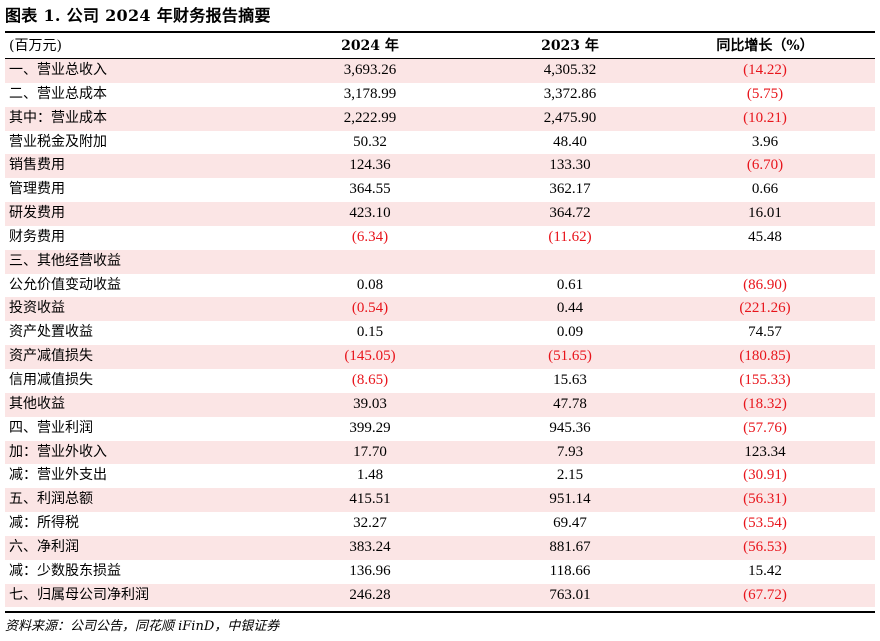  What do you see at coordinates (765, 570) in the screenshot?
I see `cell-yoy: 15.42` at bounding box center [765, 570].